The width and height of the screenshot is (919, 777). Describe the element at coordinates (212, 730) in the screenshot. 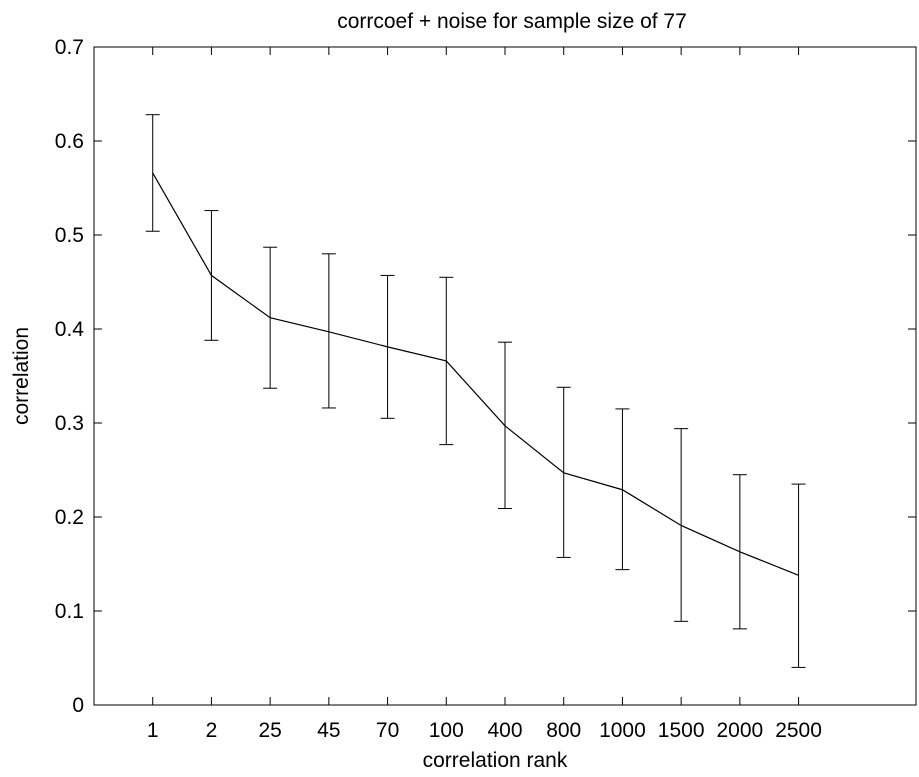

I see `x-tick-label: 2` at that location.